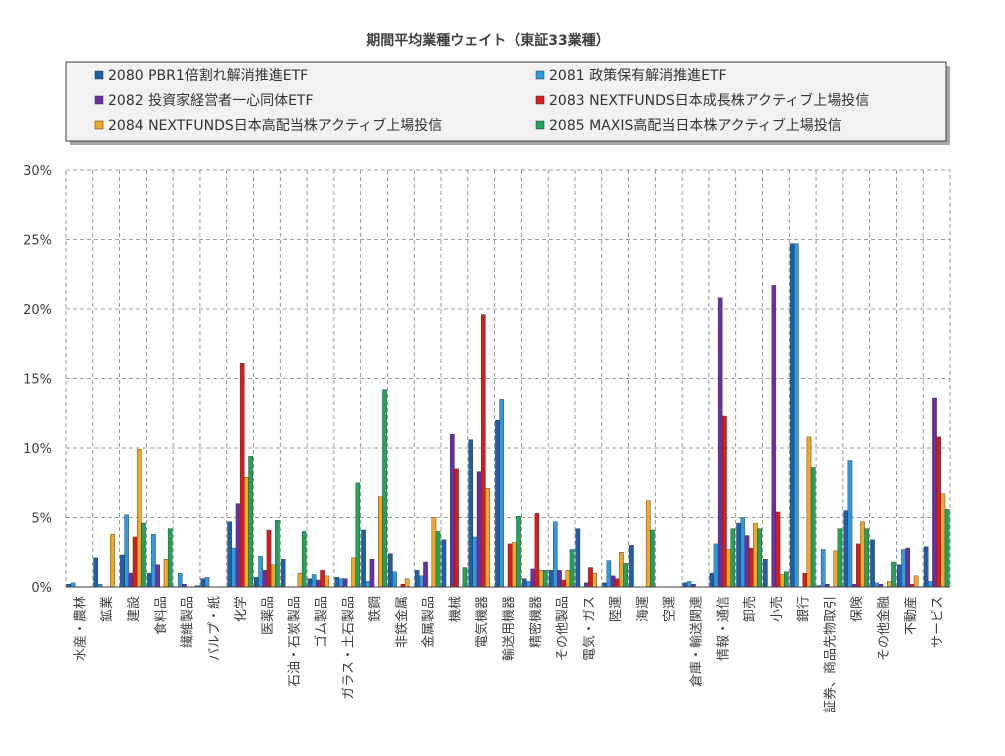 Image resolution: width=1005 pixels, height=756 pixels. Describe the element at coordinates (616, 609) in the screenshot. I see `x-tick-label-20: 陸運` at that location.